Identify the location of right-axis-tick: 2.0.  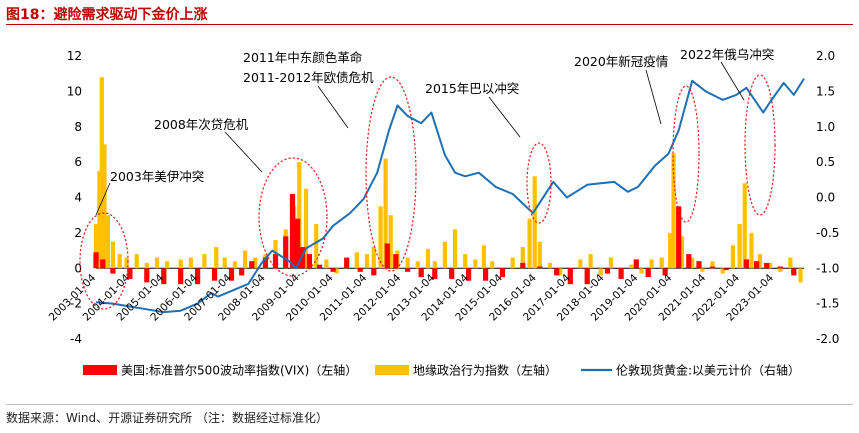
(825, 56).